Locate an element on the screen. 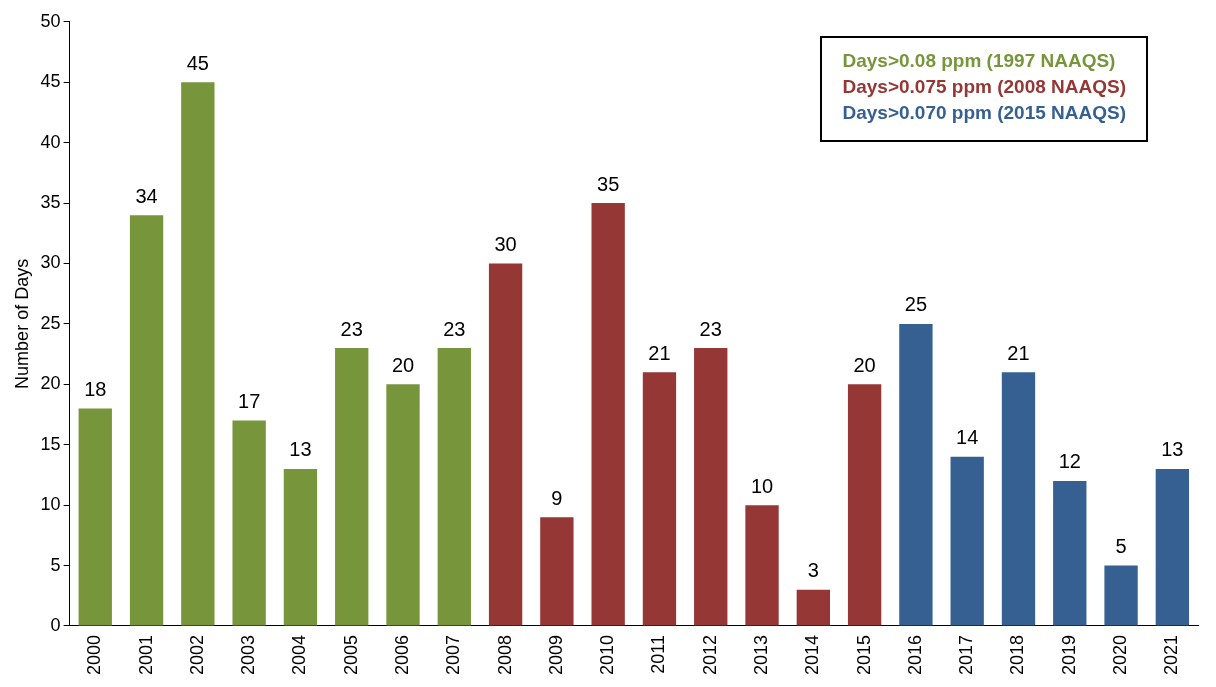 This screenshot has height=687, width=1216. y-tick-label: 50 is located at coordinates (50, 20).